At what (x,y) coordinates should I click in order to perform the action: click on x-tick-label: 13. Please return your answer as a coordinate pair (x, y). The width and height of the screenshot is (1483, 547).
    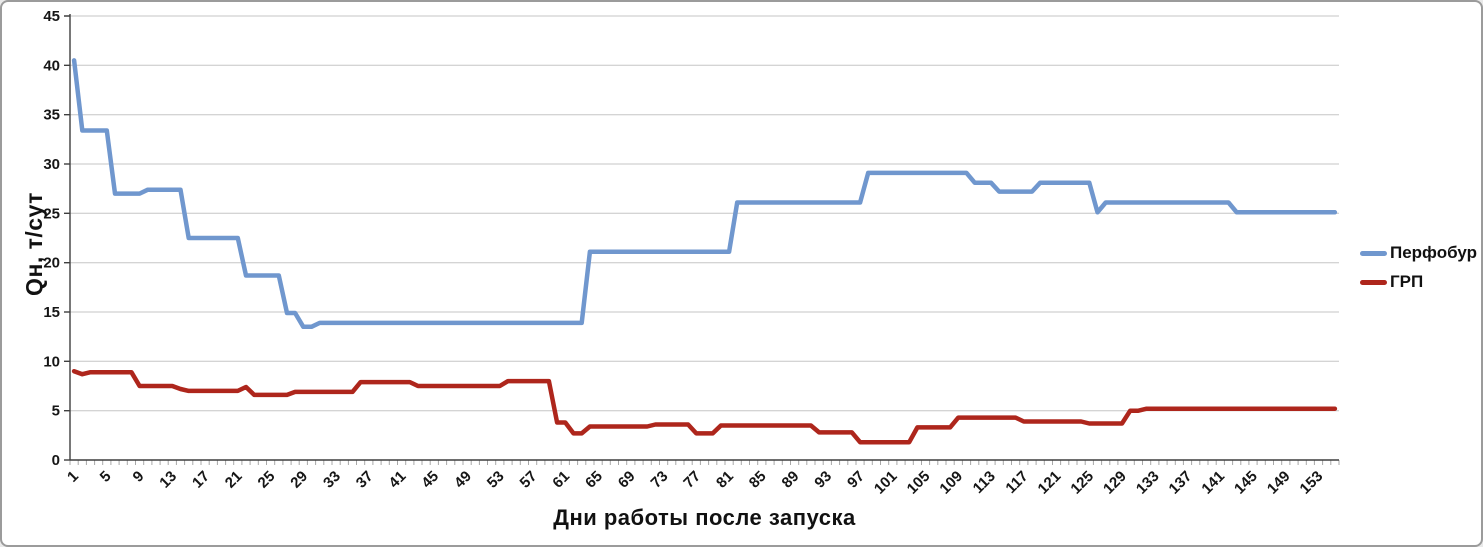
    Looking at the image, I should click on (168, 480).